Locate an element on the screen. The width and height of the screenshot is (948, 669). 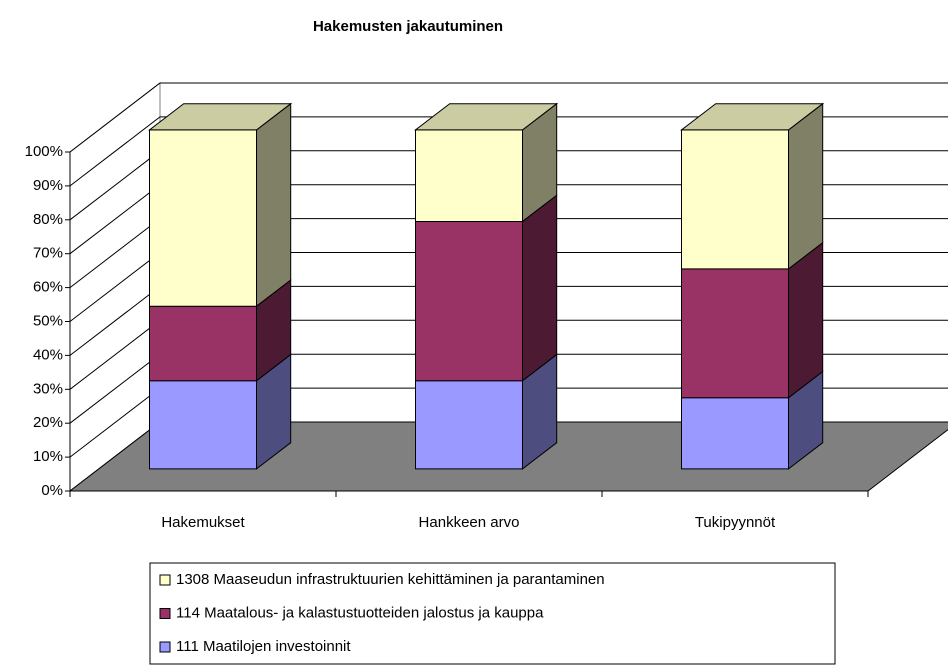
y-tick-label: 60% is located at coordinates (48, 287).